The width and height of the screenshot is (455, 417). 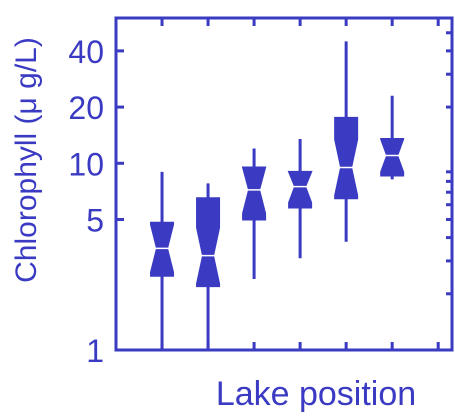 I want to click on y-tick-label: 20, so click(x=86, y=108).